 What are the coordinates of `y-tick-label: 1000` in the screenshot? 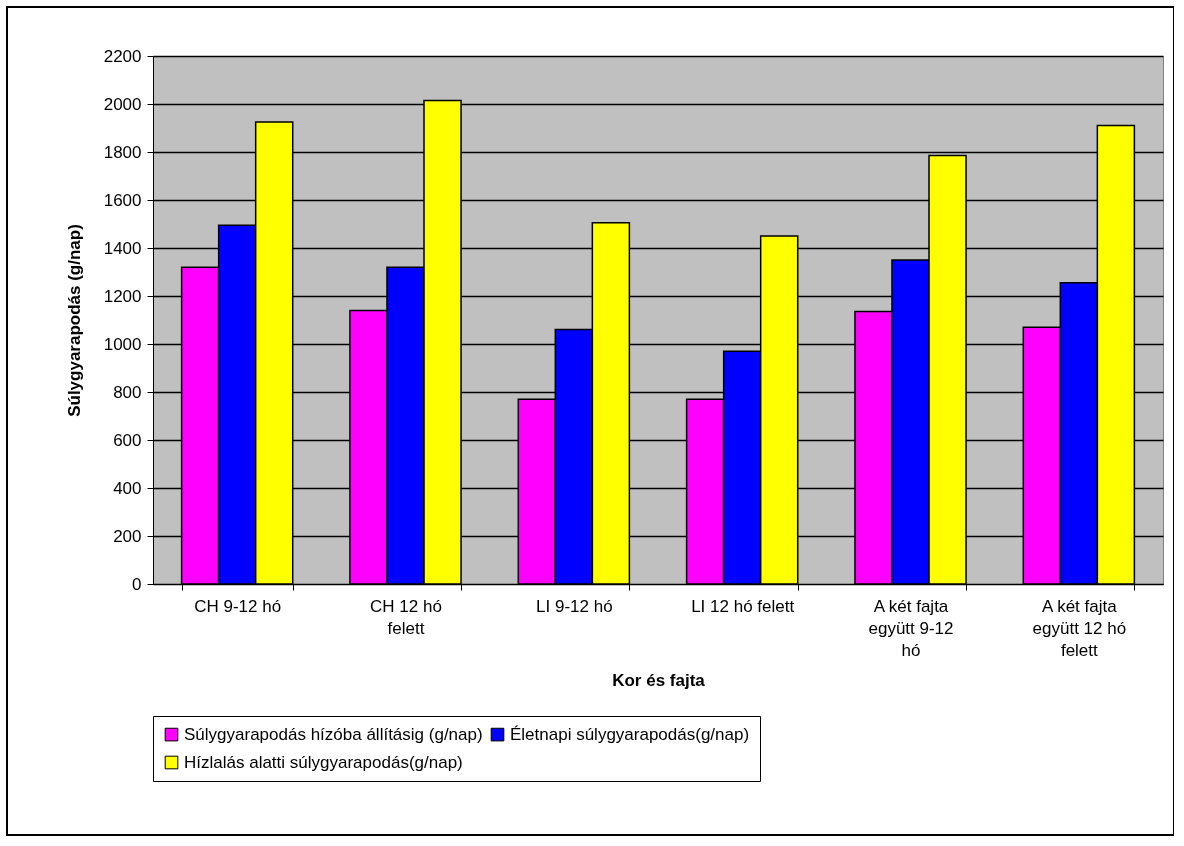 It's located at (122, 344).